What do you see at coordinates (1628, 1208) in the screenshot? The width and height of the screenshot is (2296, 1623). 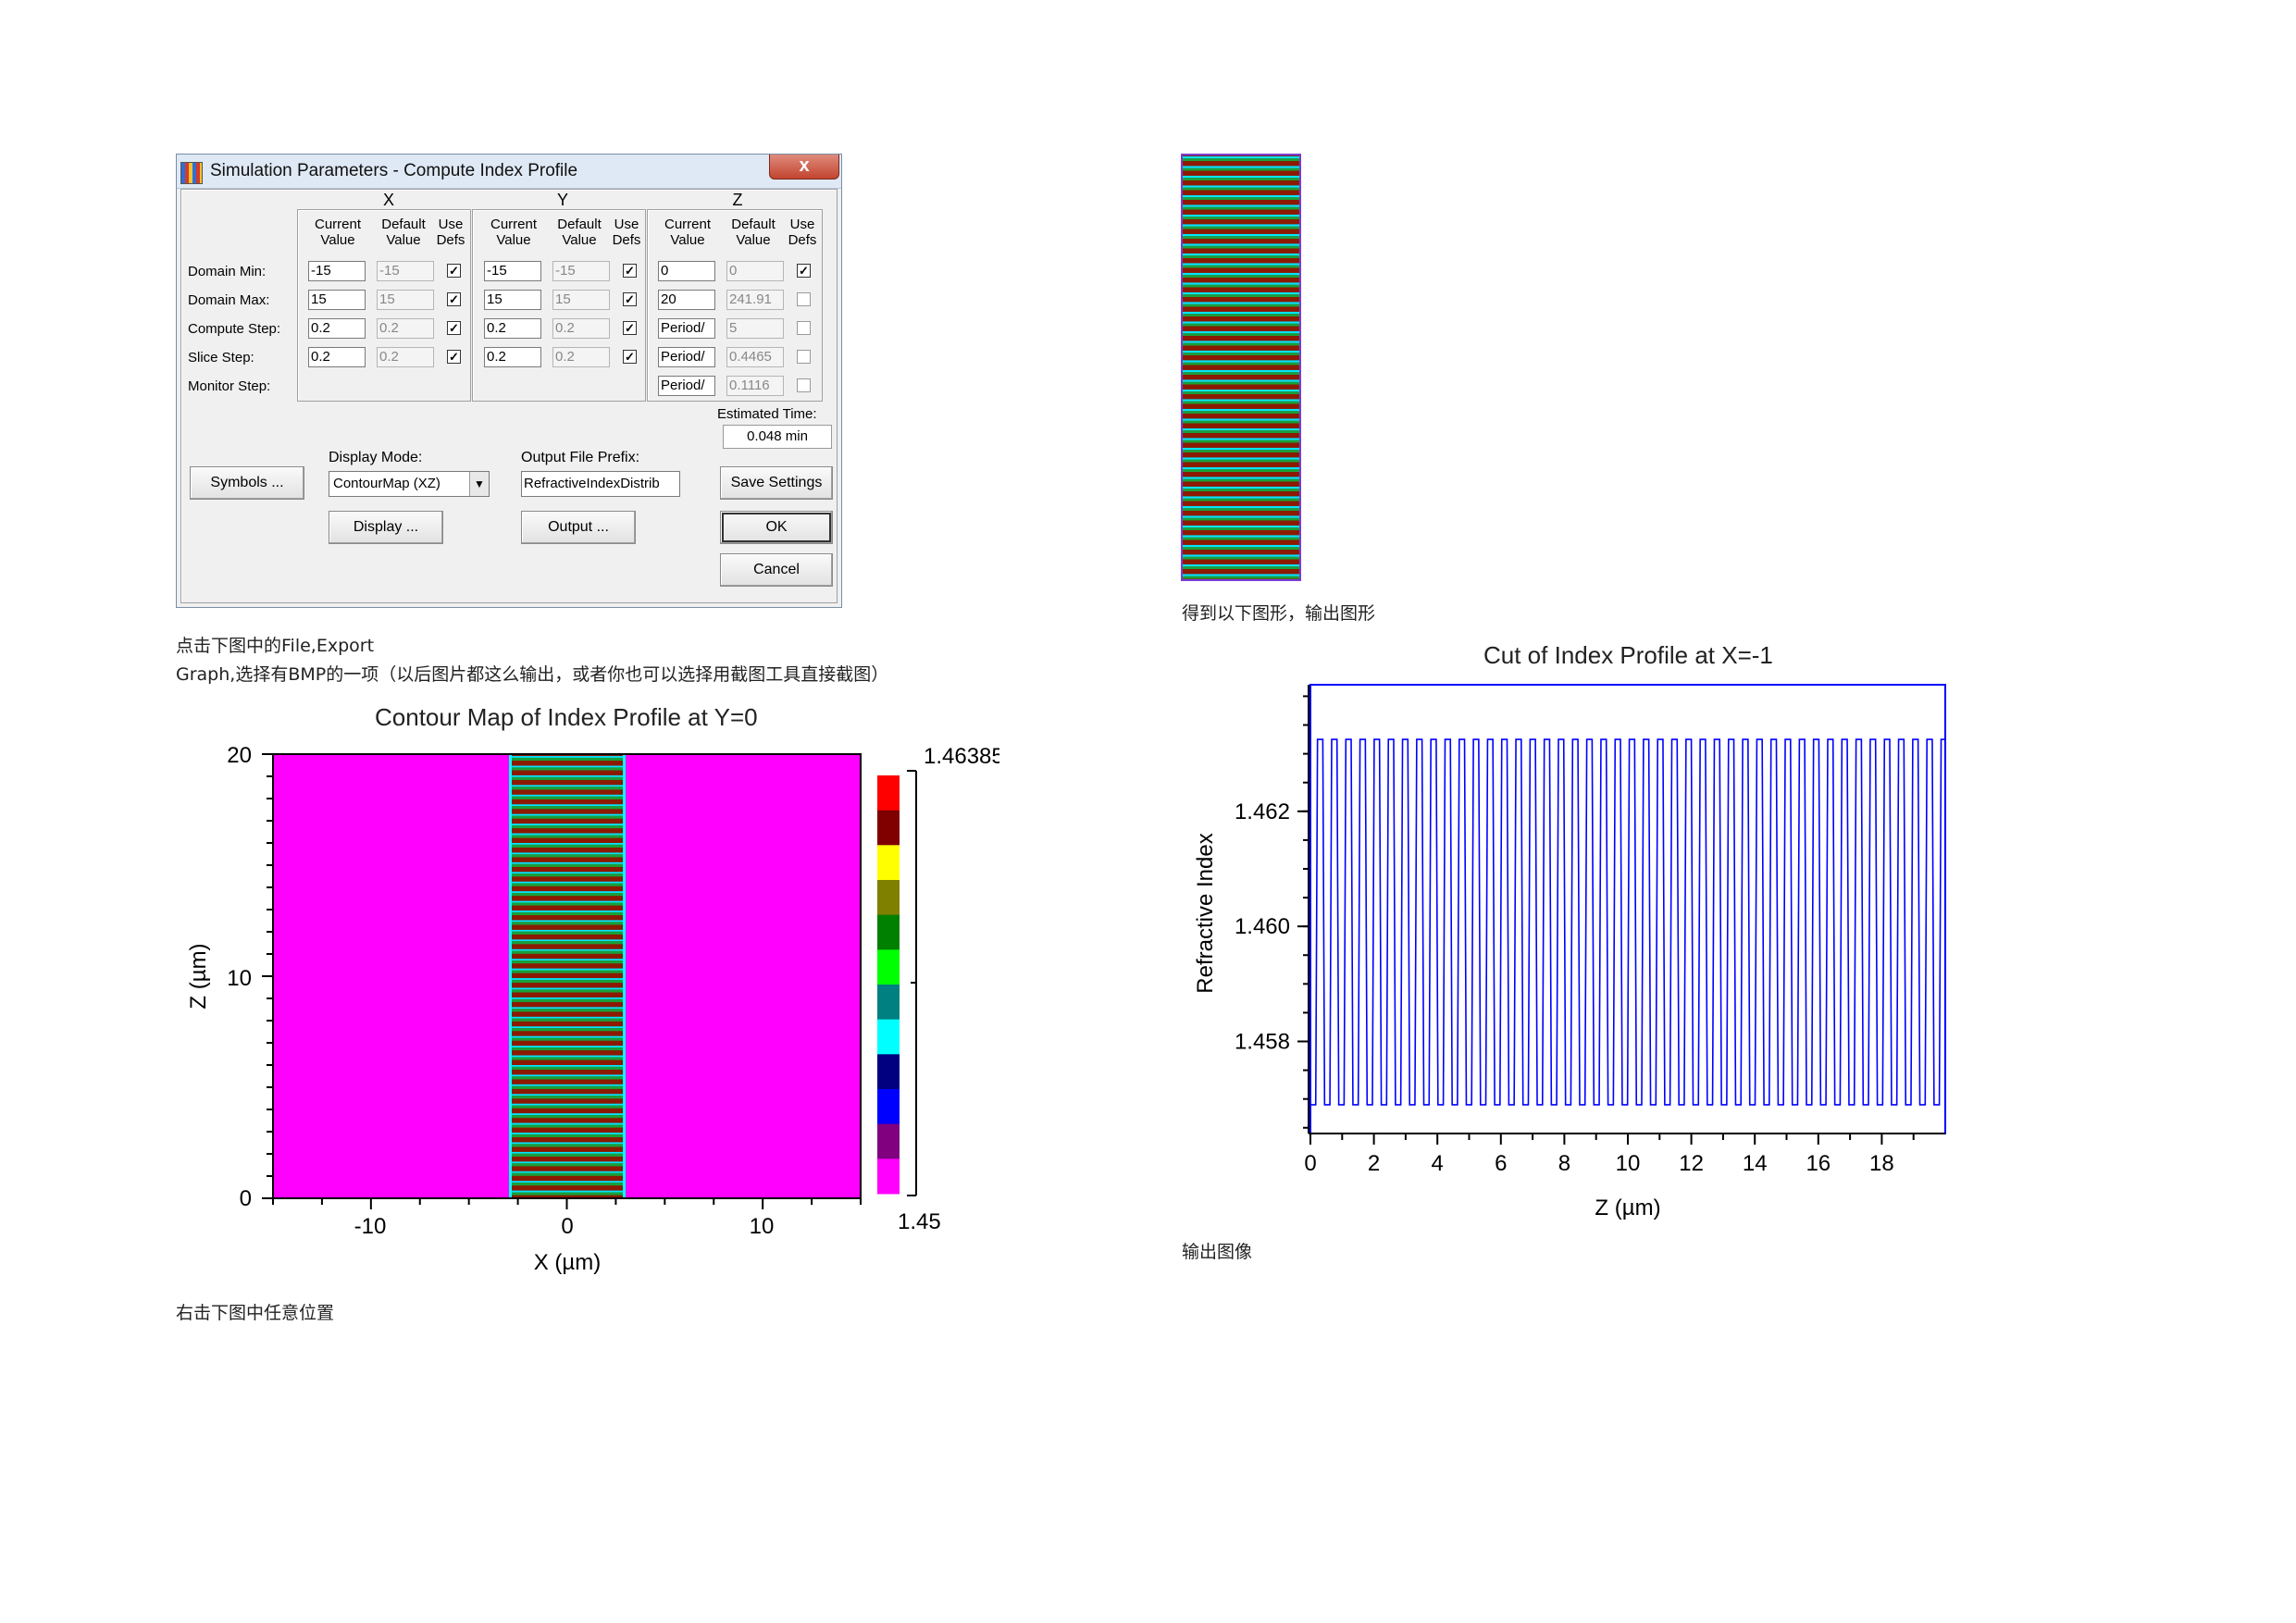 I see `line-x-axis-label: Z (µm)` at bounding box center [1628, 1208].